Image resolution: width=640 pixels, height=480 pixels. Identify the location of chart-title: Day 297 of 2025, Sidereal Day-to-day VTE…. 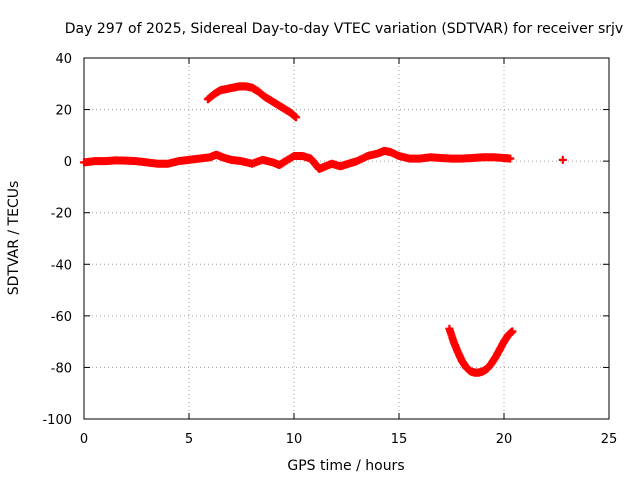
(344, 29).